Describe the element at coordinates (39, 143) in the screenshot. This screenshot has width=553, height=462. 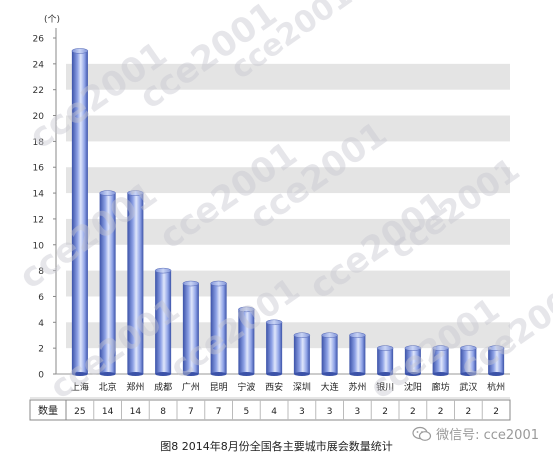
I see `y-tick-label: 18` at that location.